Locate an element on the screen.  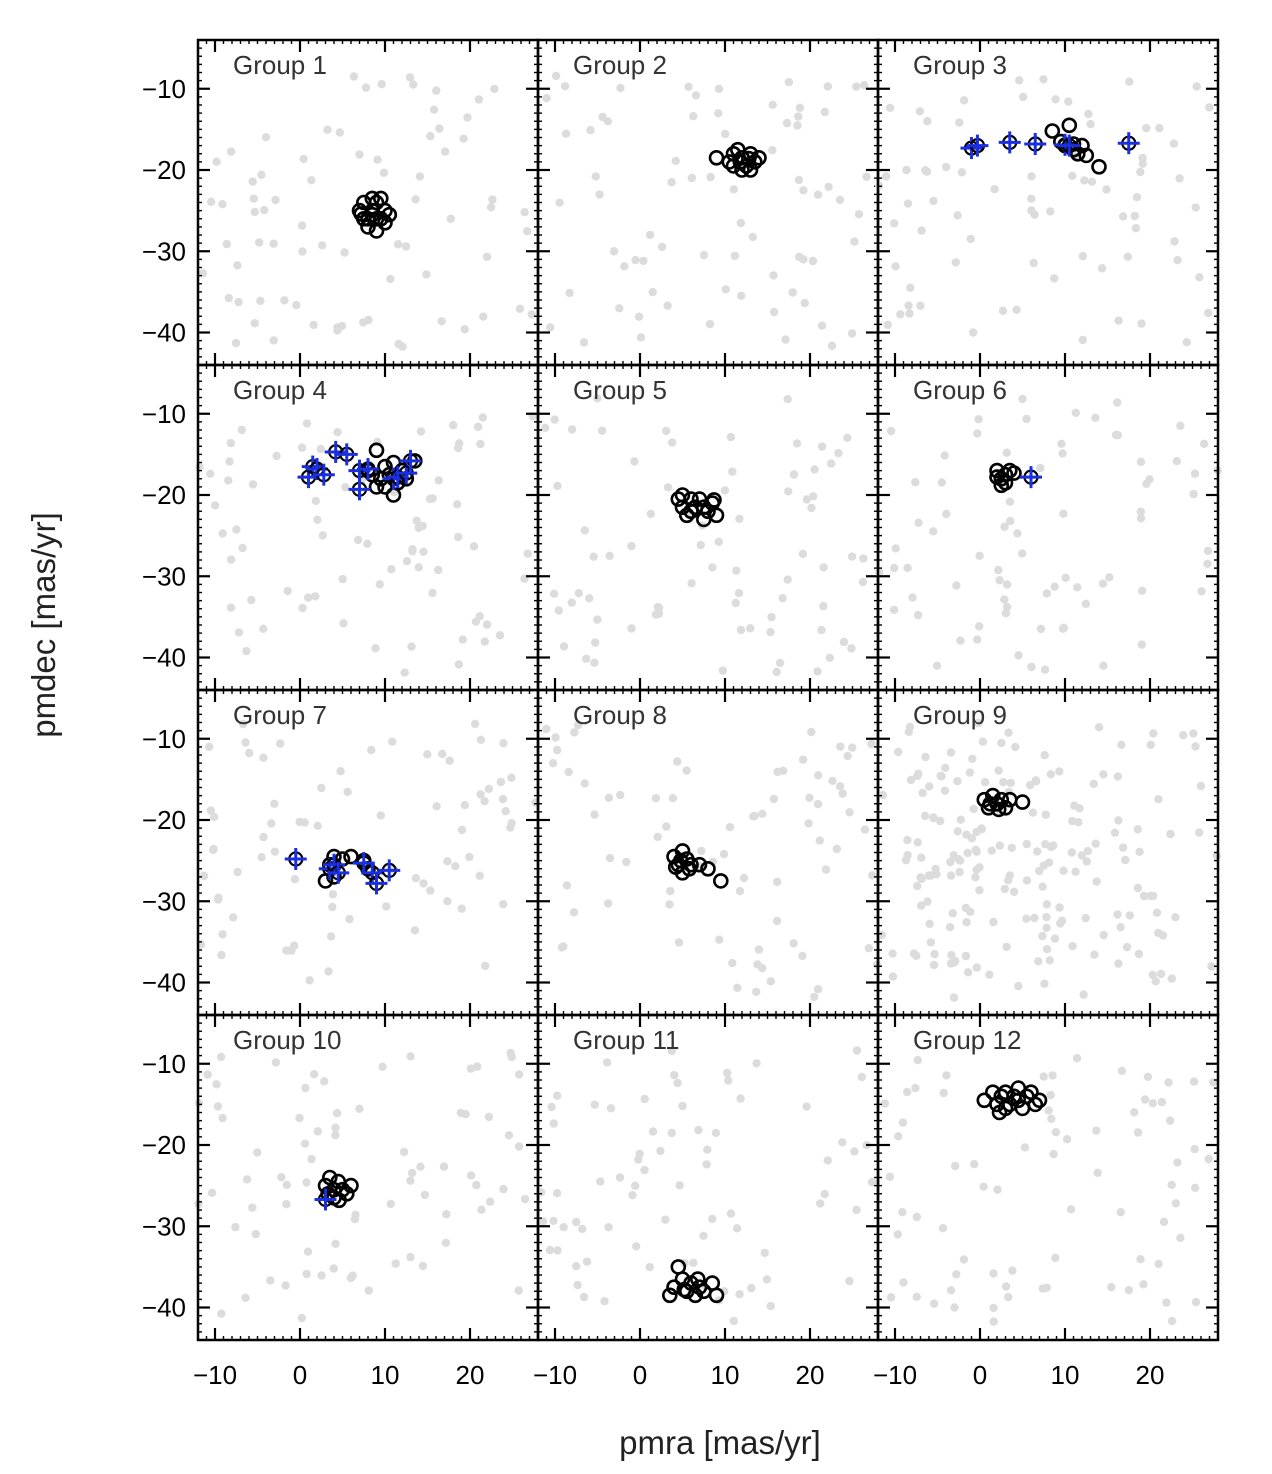
x-tick-label: 0 is located at coordinates (300, 1375).